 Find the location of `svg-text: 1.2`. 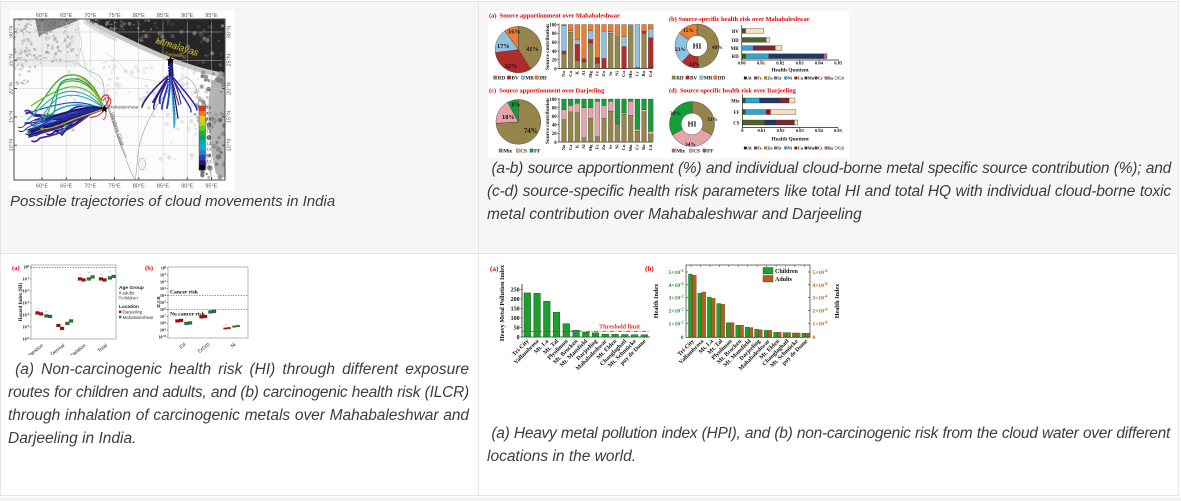

svg-text: 1.2 is located at coordinates (209, 144).